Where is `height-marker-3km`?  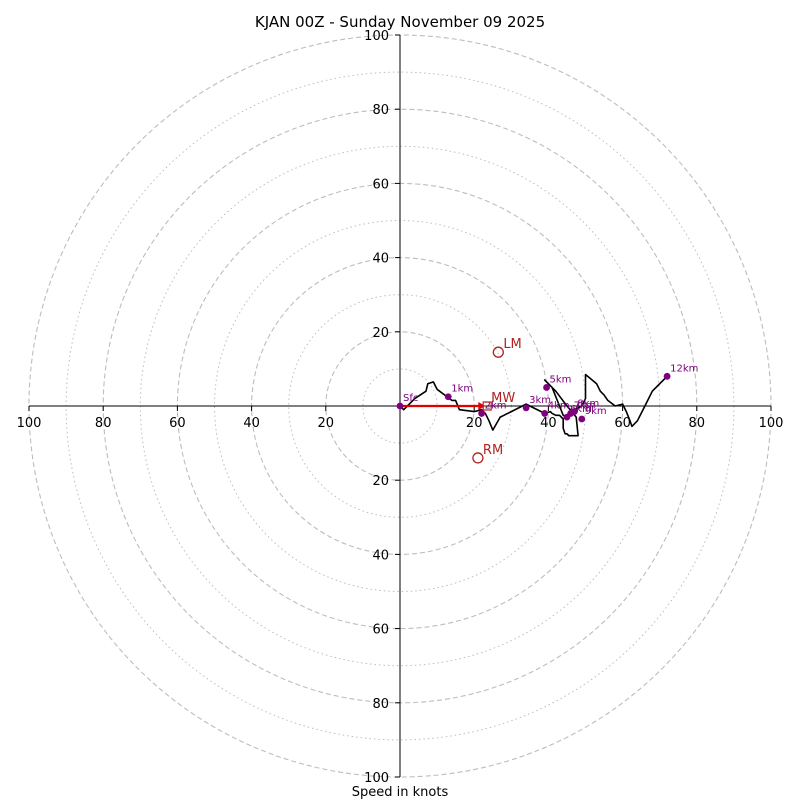 height-marker-3km is located at coordinates (526, 408).